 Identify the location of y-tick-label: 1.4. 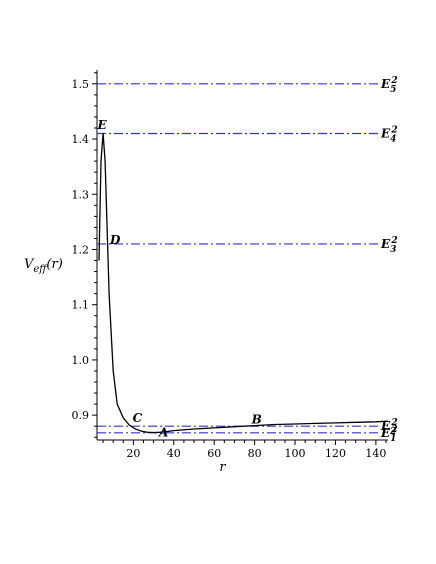
(81, 139).